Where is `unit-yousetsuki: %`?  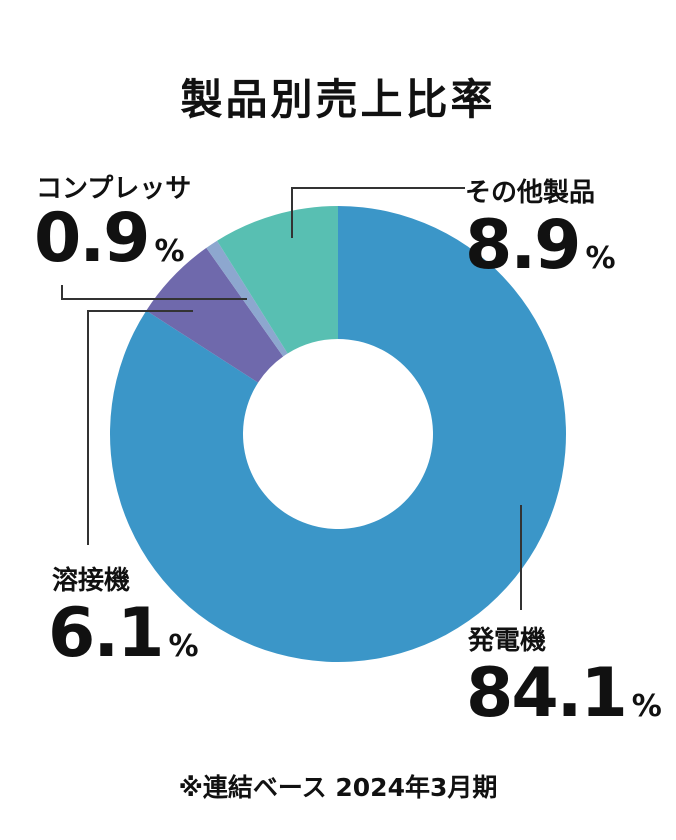
unit-yousetsuki: % is located at coordinates (183, 646).